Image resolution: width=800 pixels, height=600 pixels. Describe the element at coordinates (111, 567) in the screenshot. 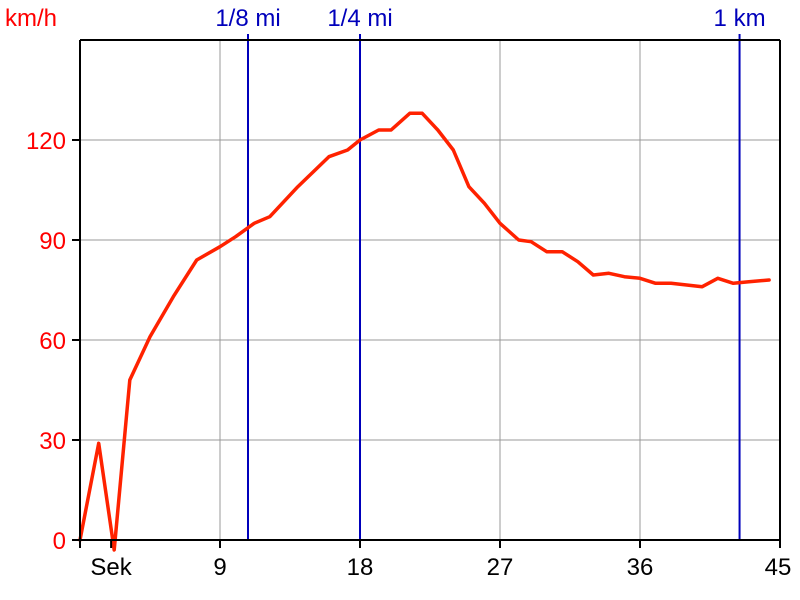

I see `x-tick-label: Sek` at that location.